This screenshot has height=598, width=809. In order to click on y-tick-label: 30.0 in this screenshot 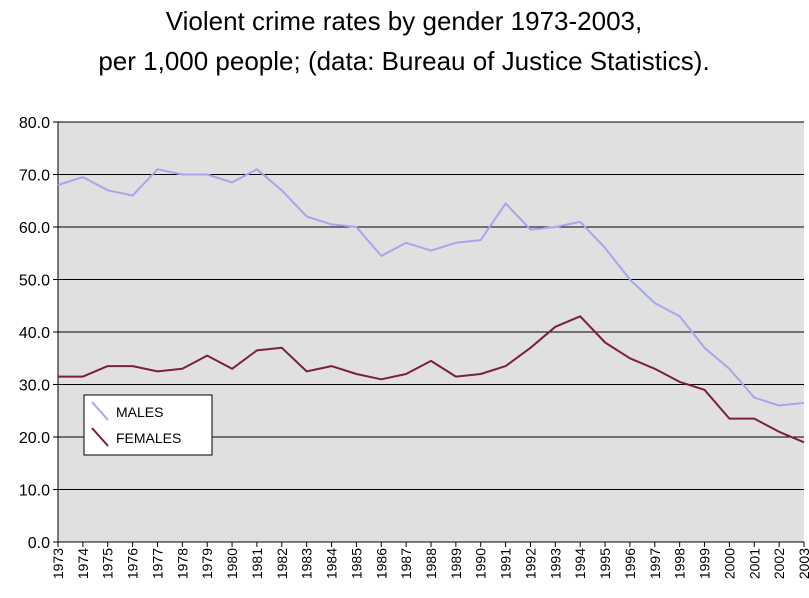, I will do `click(34, 386)`.